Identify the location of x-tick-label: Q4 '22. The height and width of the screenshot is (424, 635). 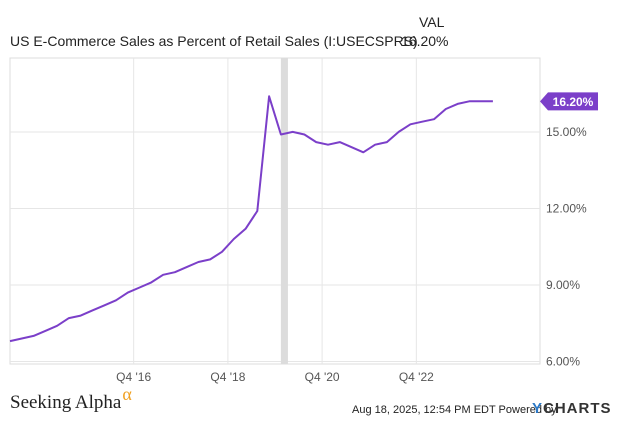
(416, 377).